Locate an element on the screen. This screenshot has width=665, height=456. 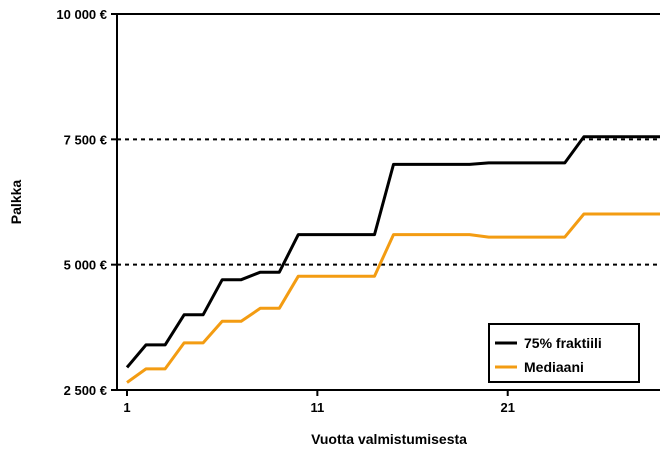
y-tick-label: 7 500 € is located at coordinates (85, 139).